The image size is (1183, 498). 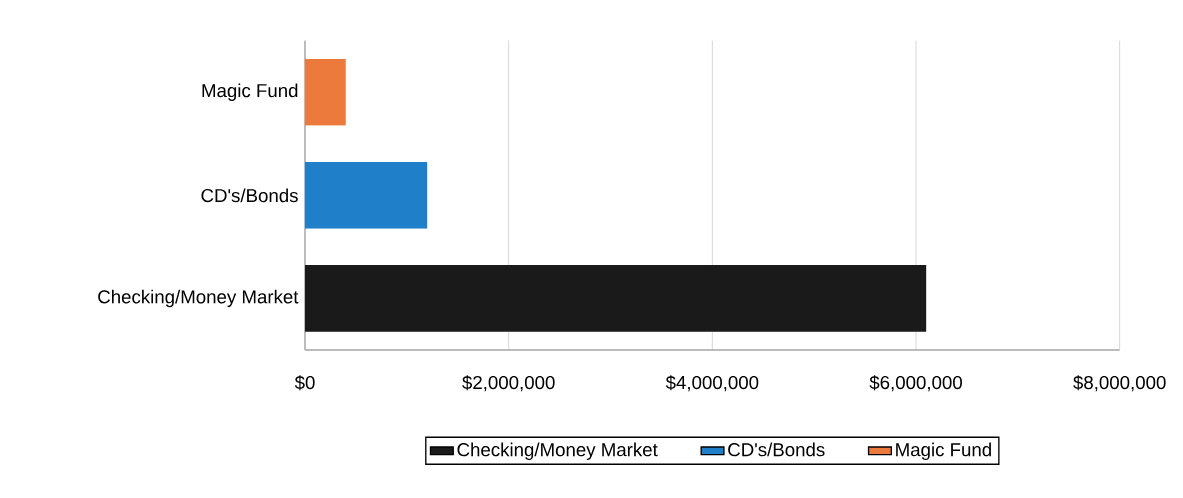 I want to click on x-tick-label: $8,000,000, so click(x=1119, y=383).